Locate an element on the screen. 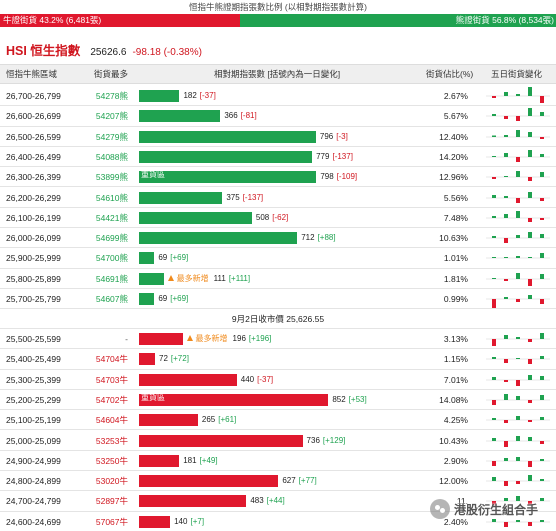  table-row: 25,100-25,199 54604牛 265 [+61] 4.25% is located at coordinates (278, 420).